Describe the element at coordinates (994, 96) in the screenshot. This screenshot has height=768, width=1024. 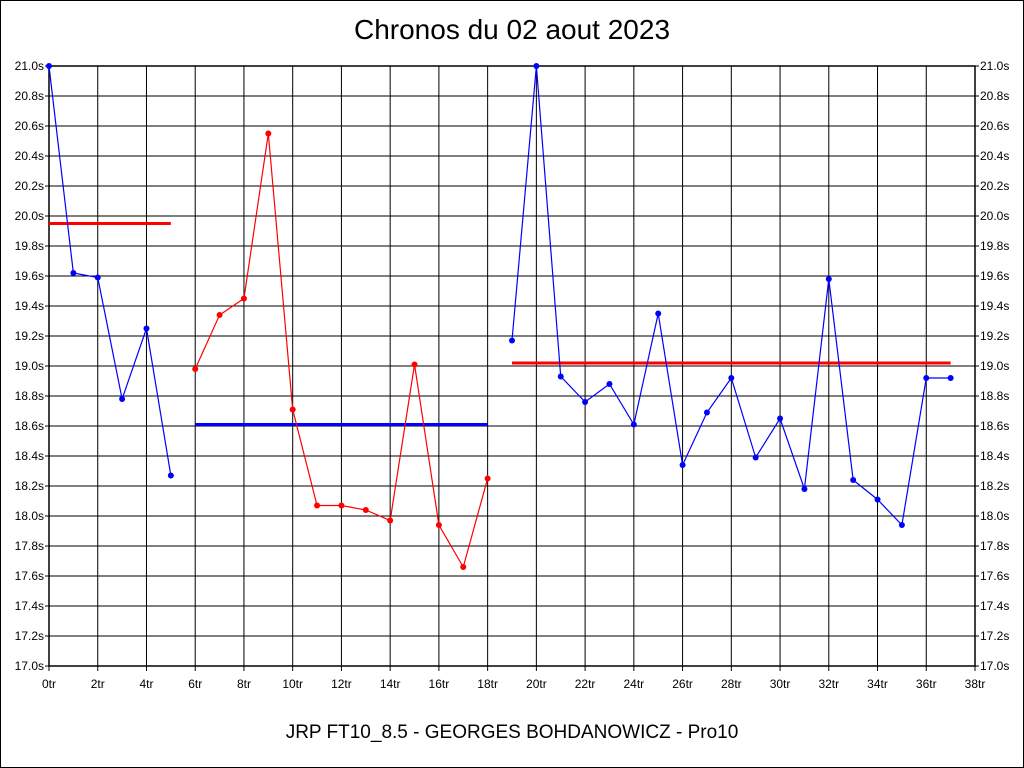
I see `y-tick-label-right: 20.8s` at that location.